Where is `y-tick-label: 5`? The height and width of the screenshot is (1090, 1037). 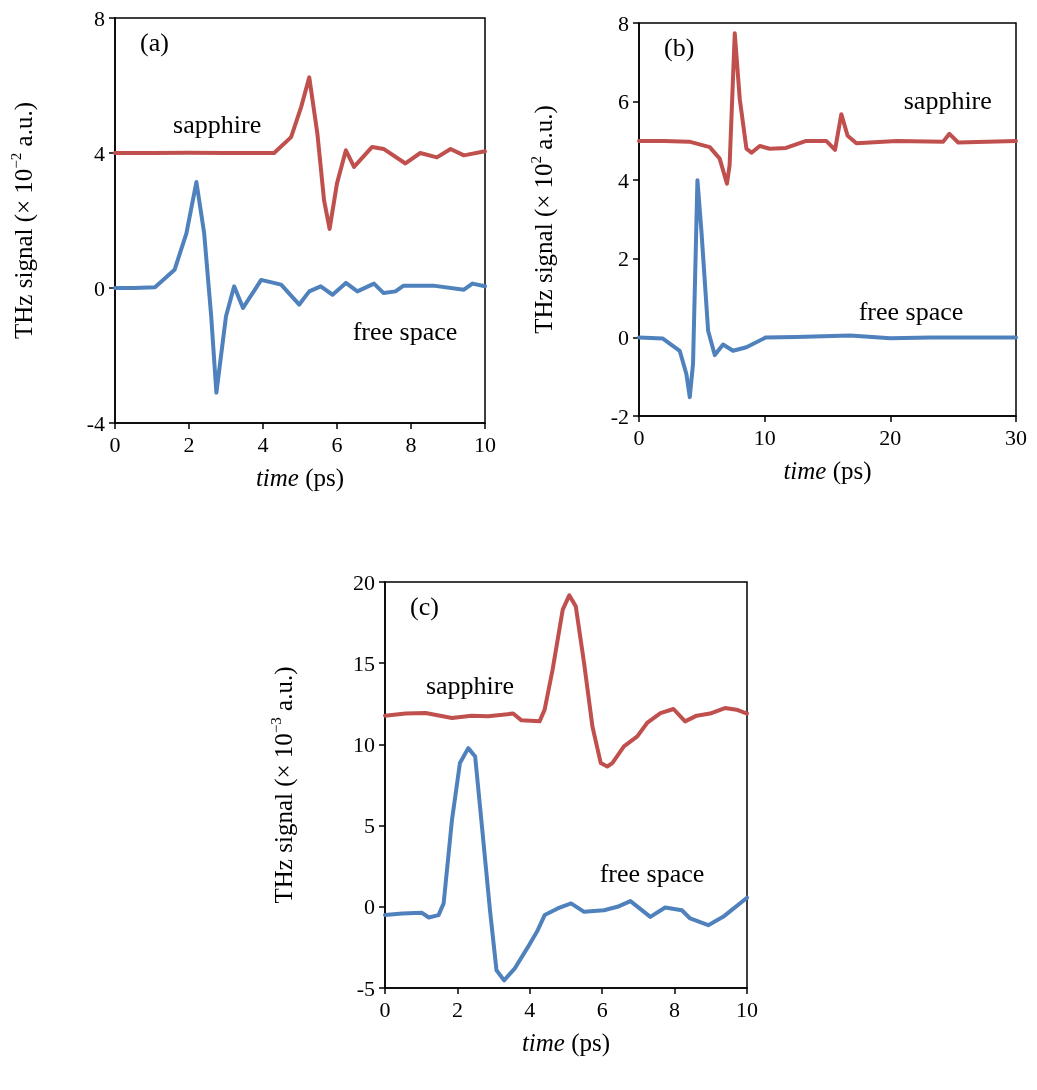
y-tick-label: 5 is located at coordinates (369, 826).